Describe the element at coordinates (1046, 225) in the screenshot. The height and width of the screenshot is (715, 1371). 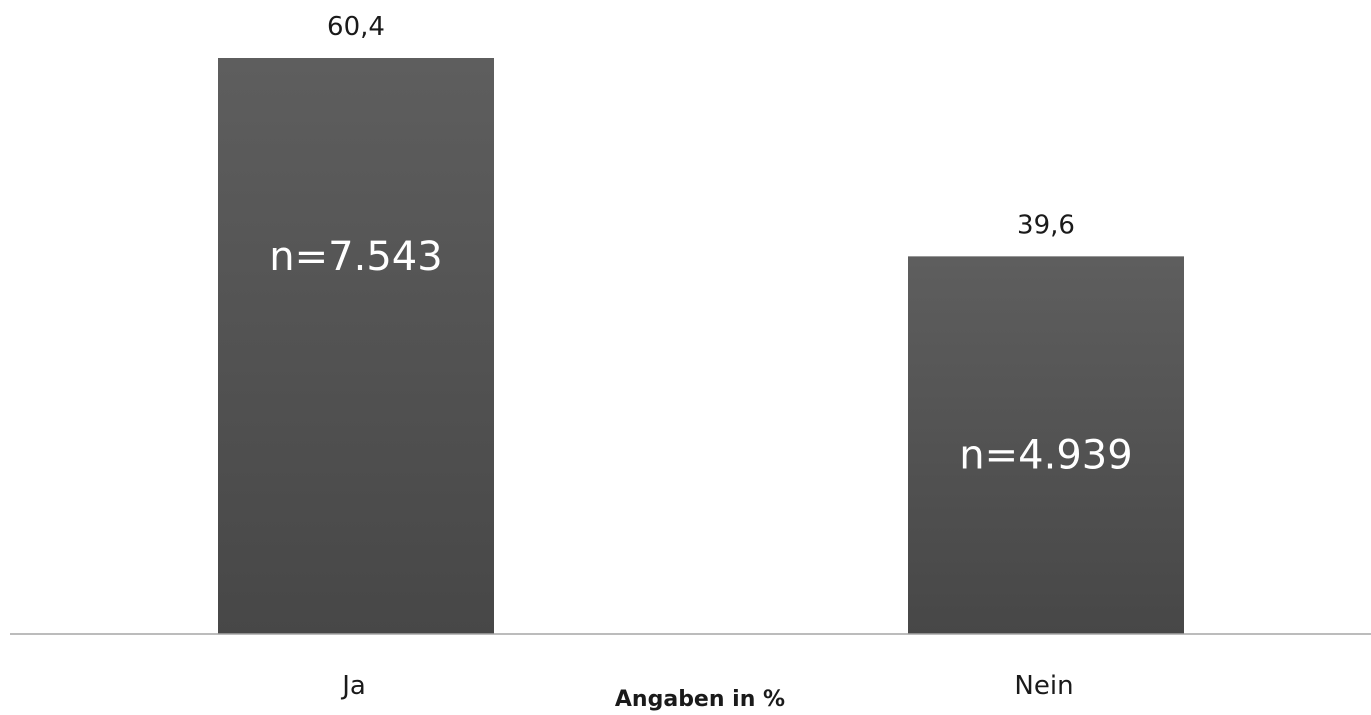
I see `data-label-nein: 39,6` at that location.